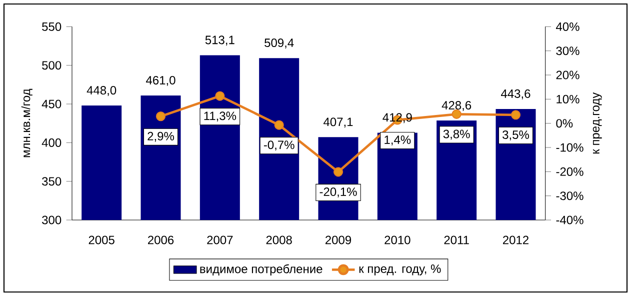 This screenshot has width=631, height=296. I want to click on data-label: 1,4%, so click(397, 141).